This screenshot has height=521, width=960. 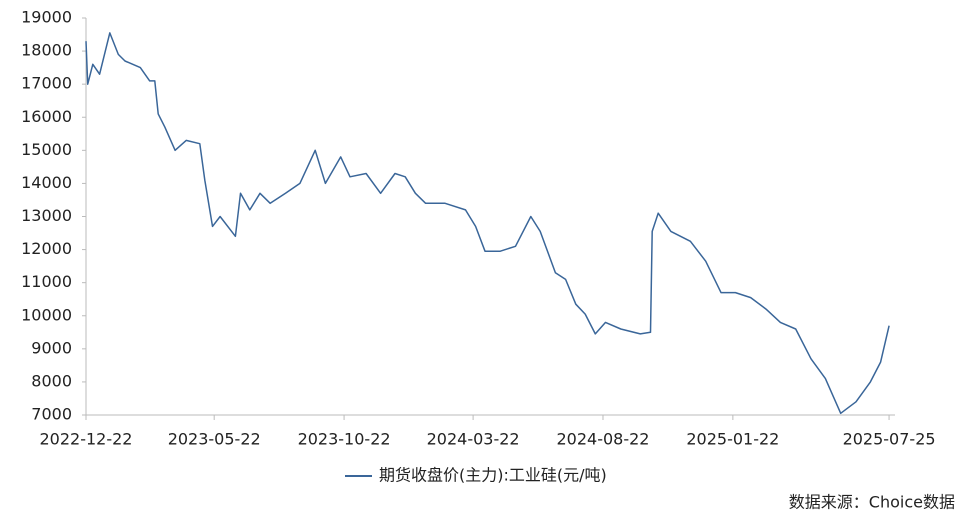 I want to click on y-tick-label: 12000, so click(x=46, y=248).